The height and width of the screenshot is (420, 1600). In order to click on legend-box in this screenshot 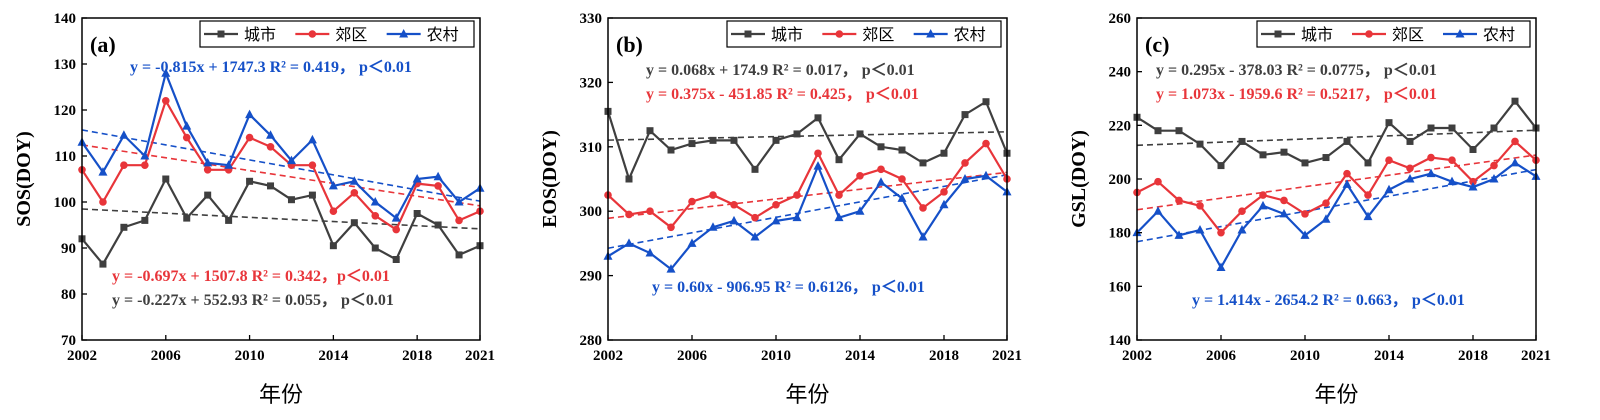, I will do `click(864, 34)`.